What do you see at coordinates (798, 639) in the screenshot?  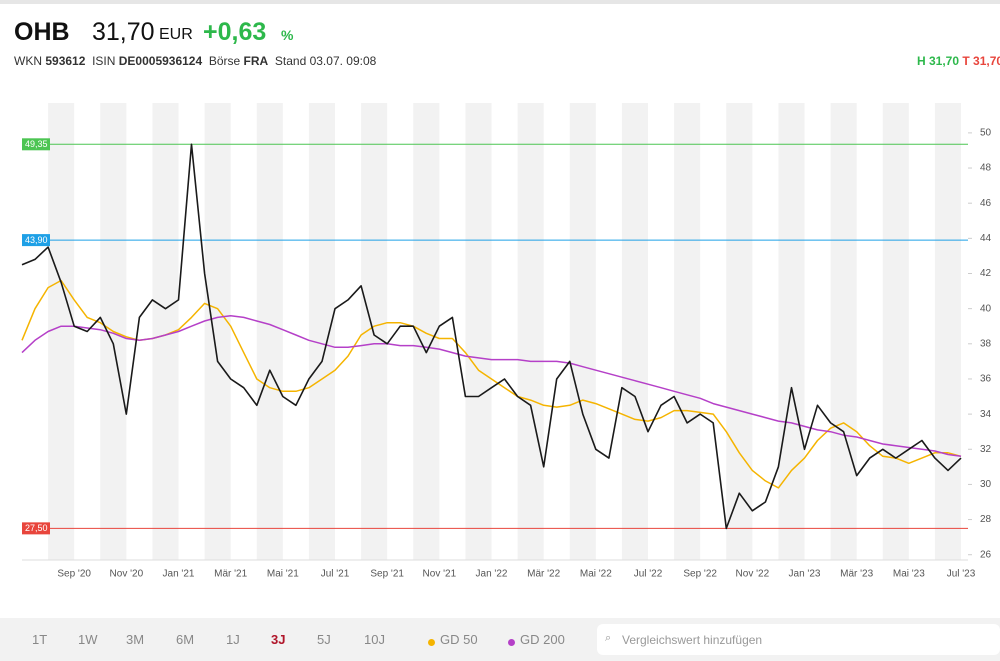 I see `search-box: ⌕ Vergleichswert hinzufügen` at bounding box center [798, 639].